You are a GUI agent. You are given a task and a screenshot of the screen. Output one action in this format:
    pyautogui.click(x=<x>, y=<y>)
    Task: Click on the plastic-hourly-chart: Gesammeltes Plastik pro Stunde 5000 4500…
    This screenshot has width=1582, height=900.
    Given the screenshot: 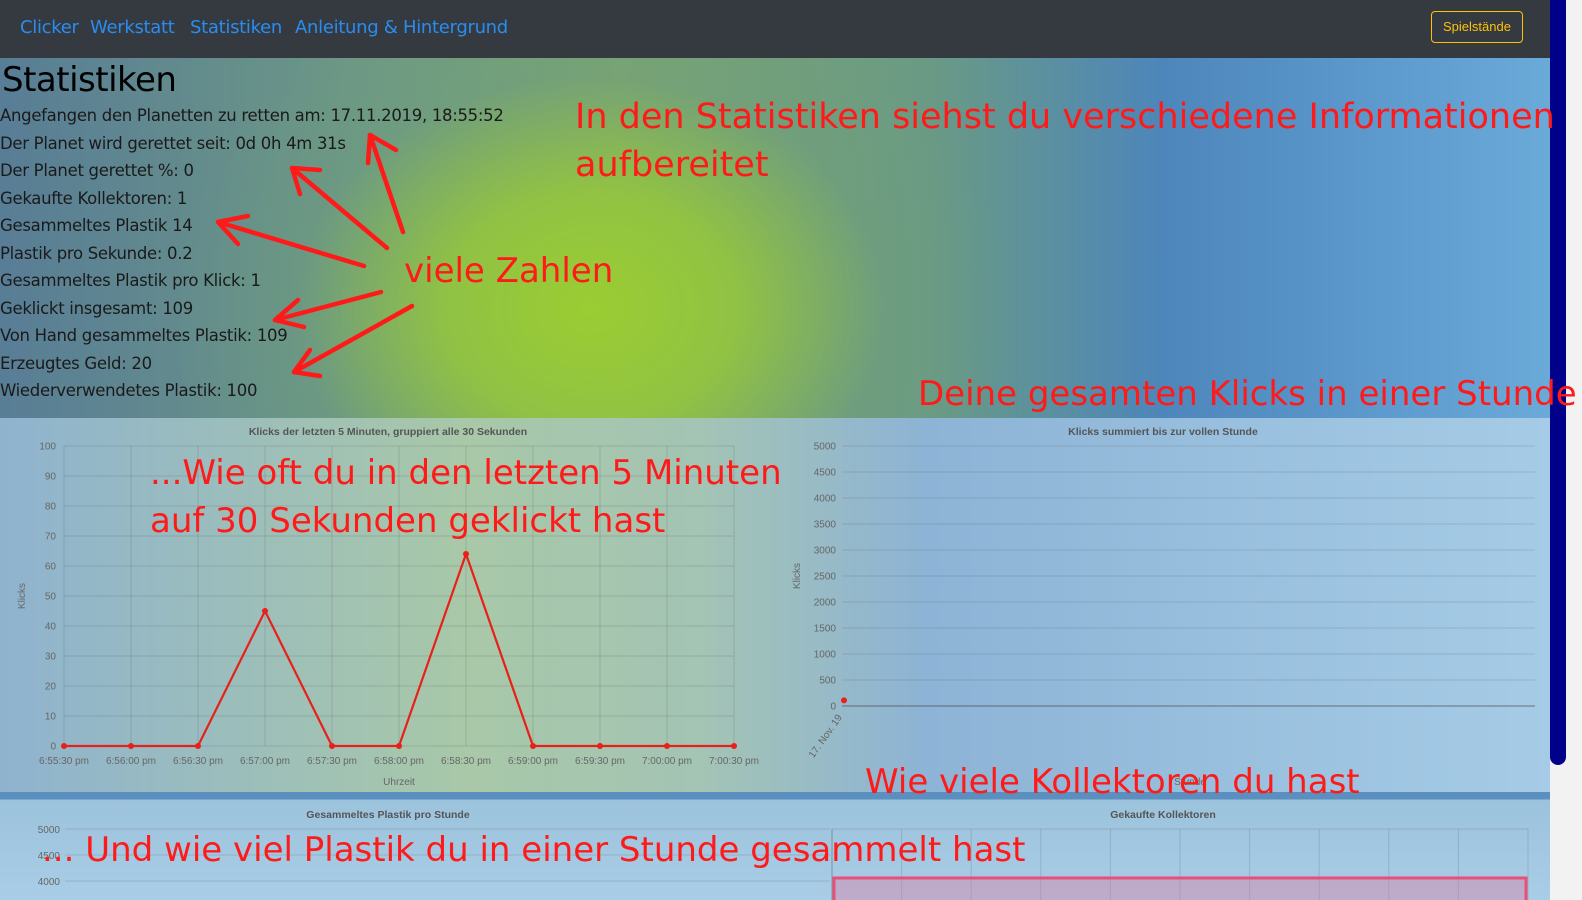 What is the action you would take?
    pyautogui.click(x=434, y=848)
    